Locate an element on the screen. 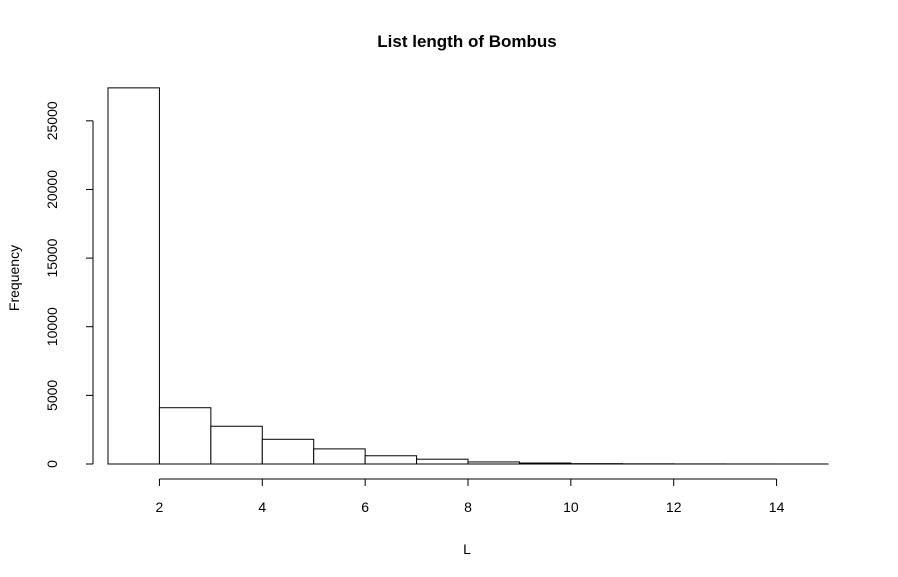 The height and width of the screenshot is (577, 898). y-axis-label: Frequency is located at coordinates (14, 278).